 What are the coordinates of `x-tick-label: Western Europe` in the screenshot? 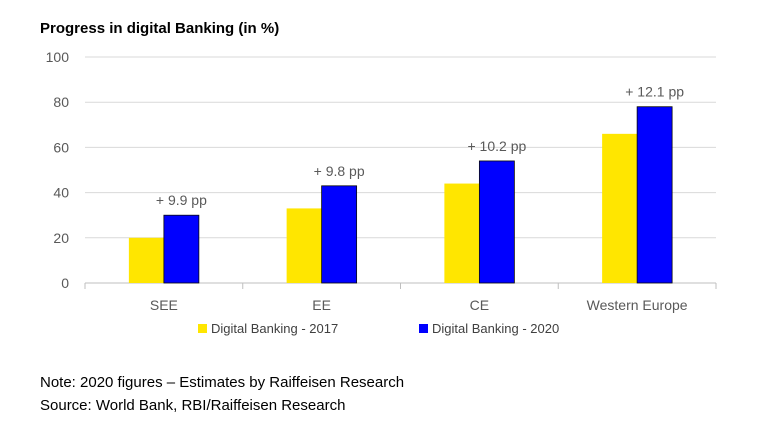 It's located at (637, 305).